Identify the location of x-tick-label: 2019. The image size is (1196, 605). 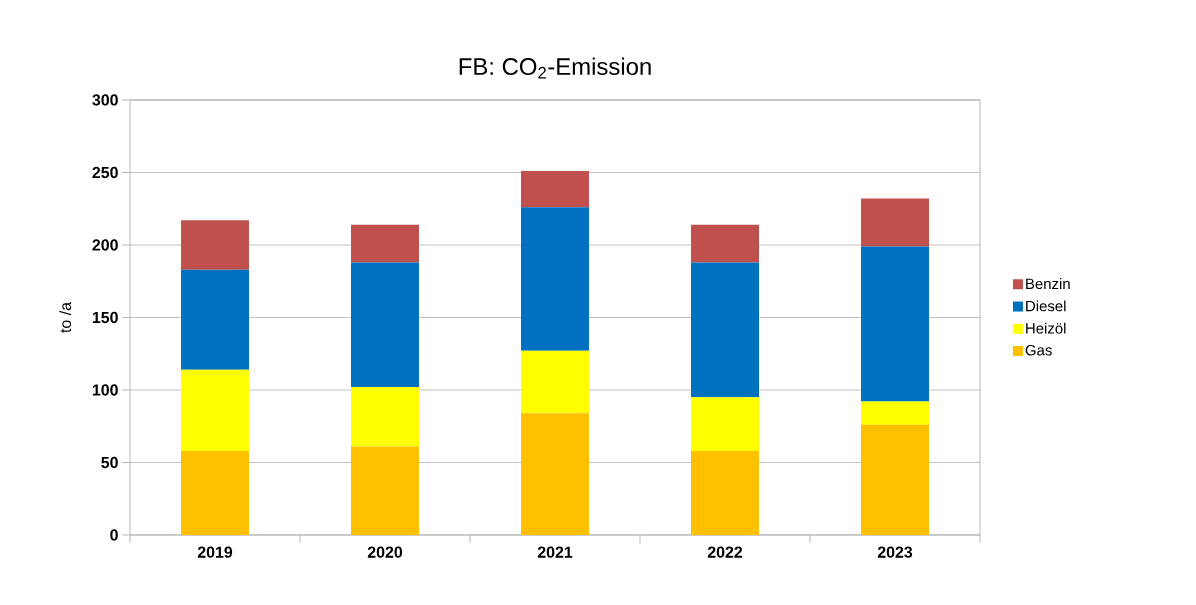
(215, 552).